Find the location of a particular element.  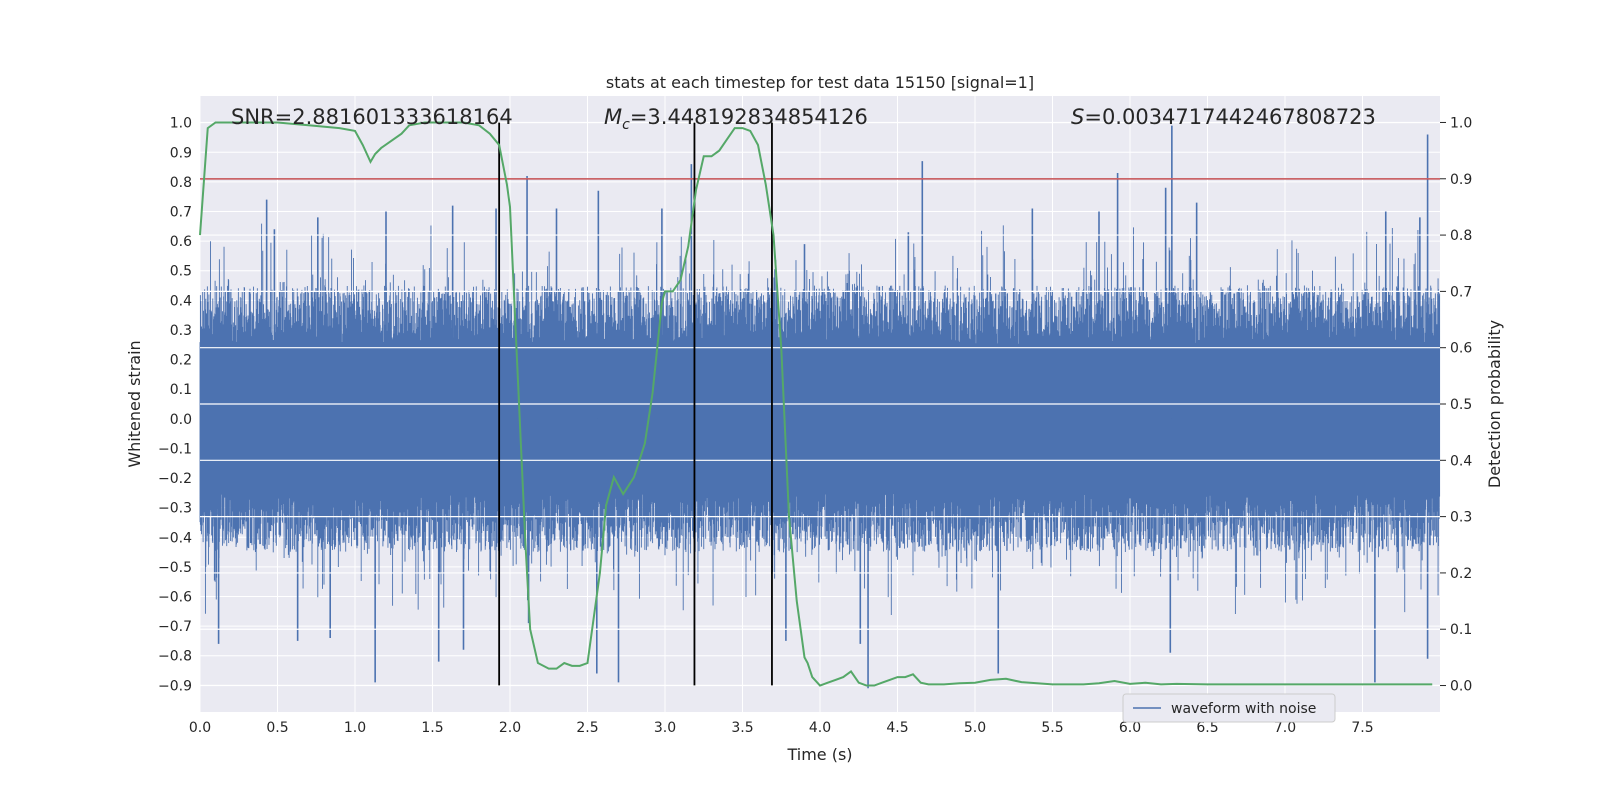

y2-tick-label: 0.2 is located at coordinates (1461, 574).